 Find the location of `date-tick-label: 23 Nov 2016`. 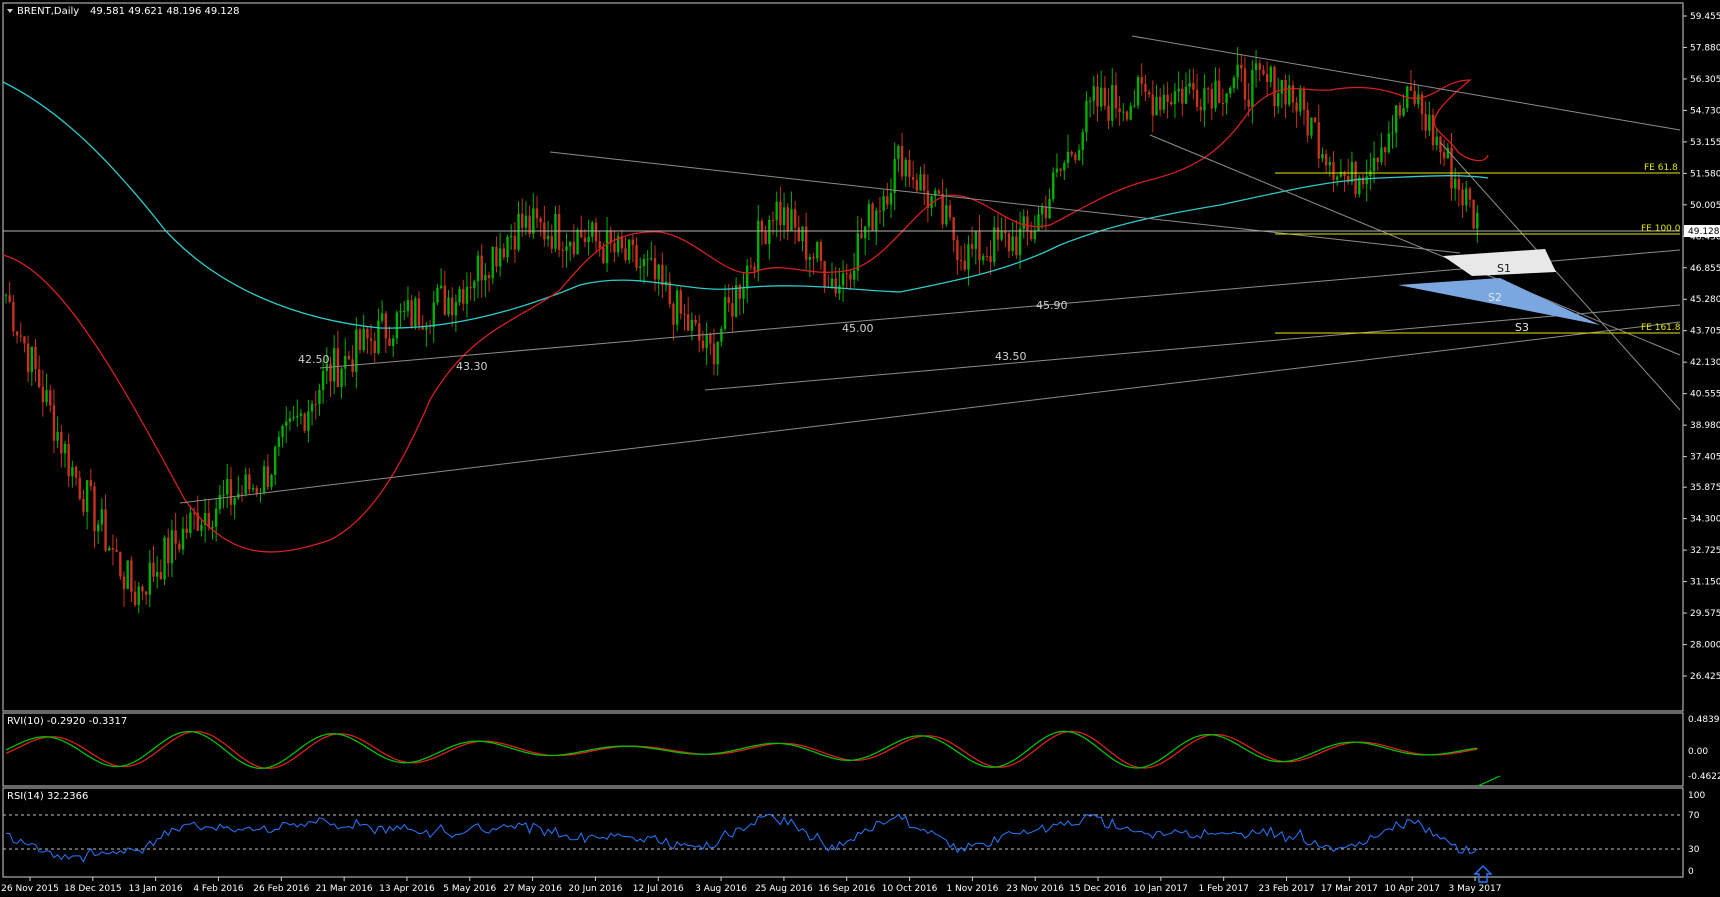

date-tick-label: 23 Nov 2016 is located at coordinates (1035, 889).